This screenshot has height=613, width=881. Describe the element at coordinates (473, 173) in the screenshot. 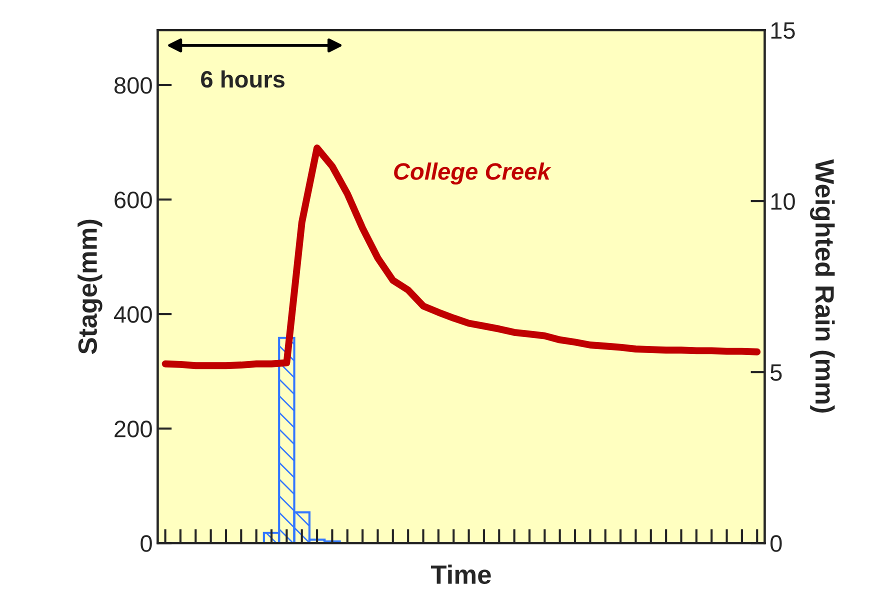

I see `series-label: College Creek` at that location.